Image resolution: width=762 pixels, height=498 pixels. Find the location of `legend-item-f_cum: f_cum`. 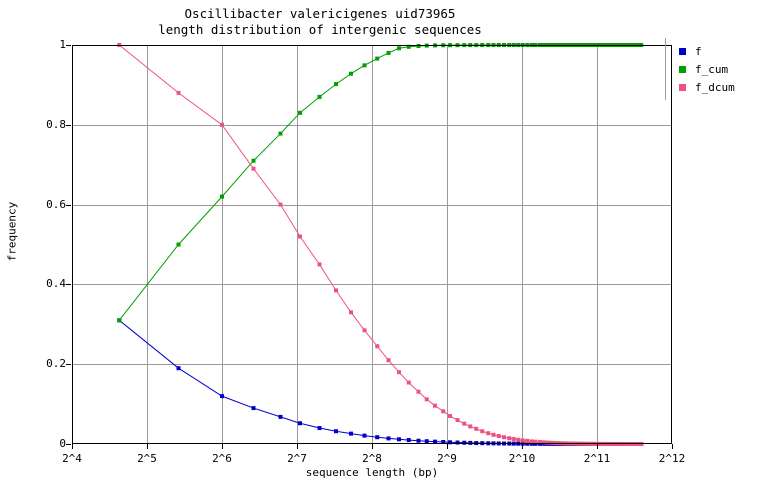

legend-item-f_cum: f_cum is located at coordinates (703, 69).